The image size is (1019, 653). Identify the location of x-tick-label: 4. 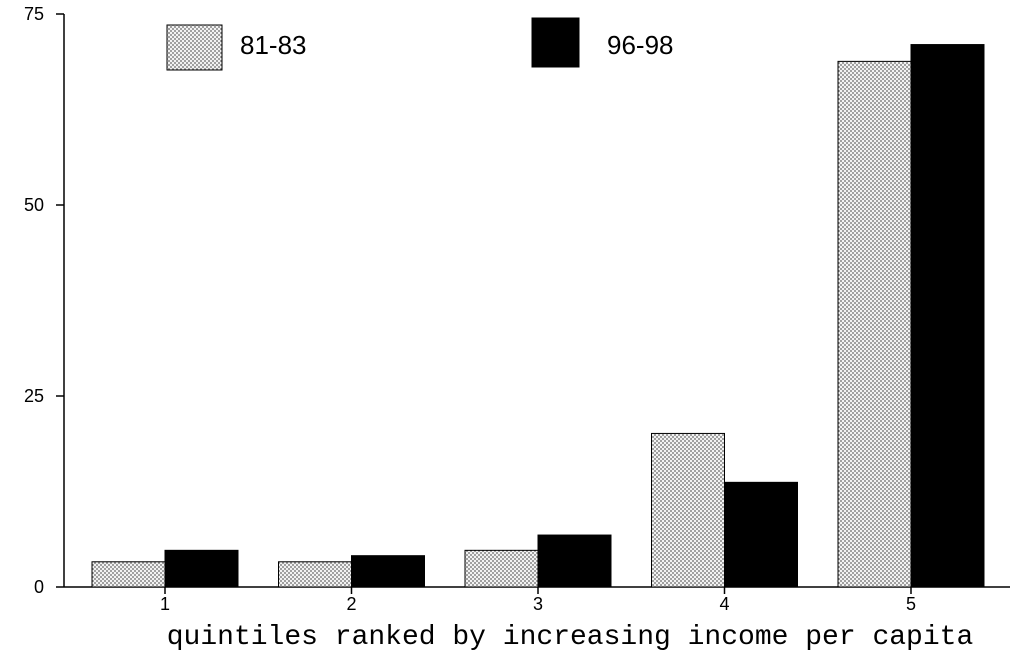
(724, 604).